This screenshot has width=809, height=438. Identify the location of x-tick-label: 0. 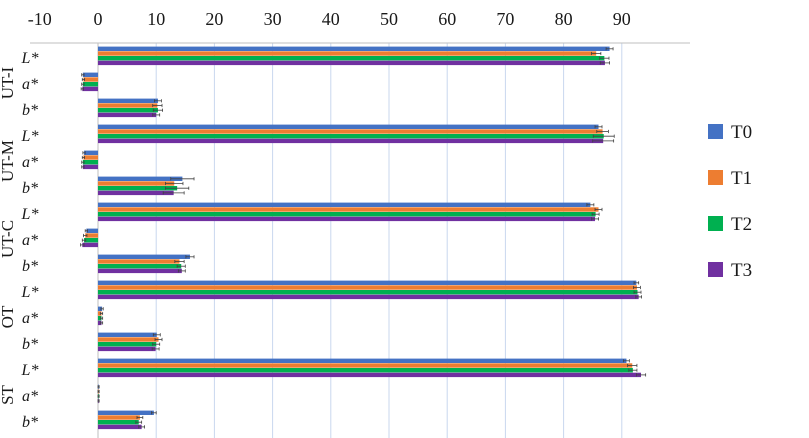
(98, 19).